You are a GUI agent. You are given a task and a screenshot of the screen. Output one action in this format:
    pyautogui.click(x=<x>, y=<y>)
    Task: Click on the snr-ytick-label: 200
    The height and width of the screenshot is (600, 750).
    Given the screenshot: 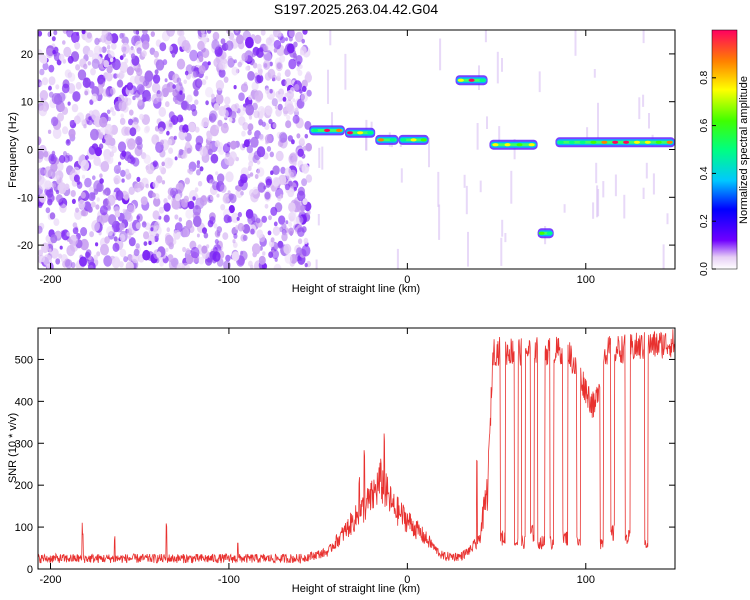 What is the action you would take?
    pyautogui.click(x=24, y=486)
    